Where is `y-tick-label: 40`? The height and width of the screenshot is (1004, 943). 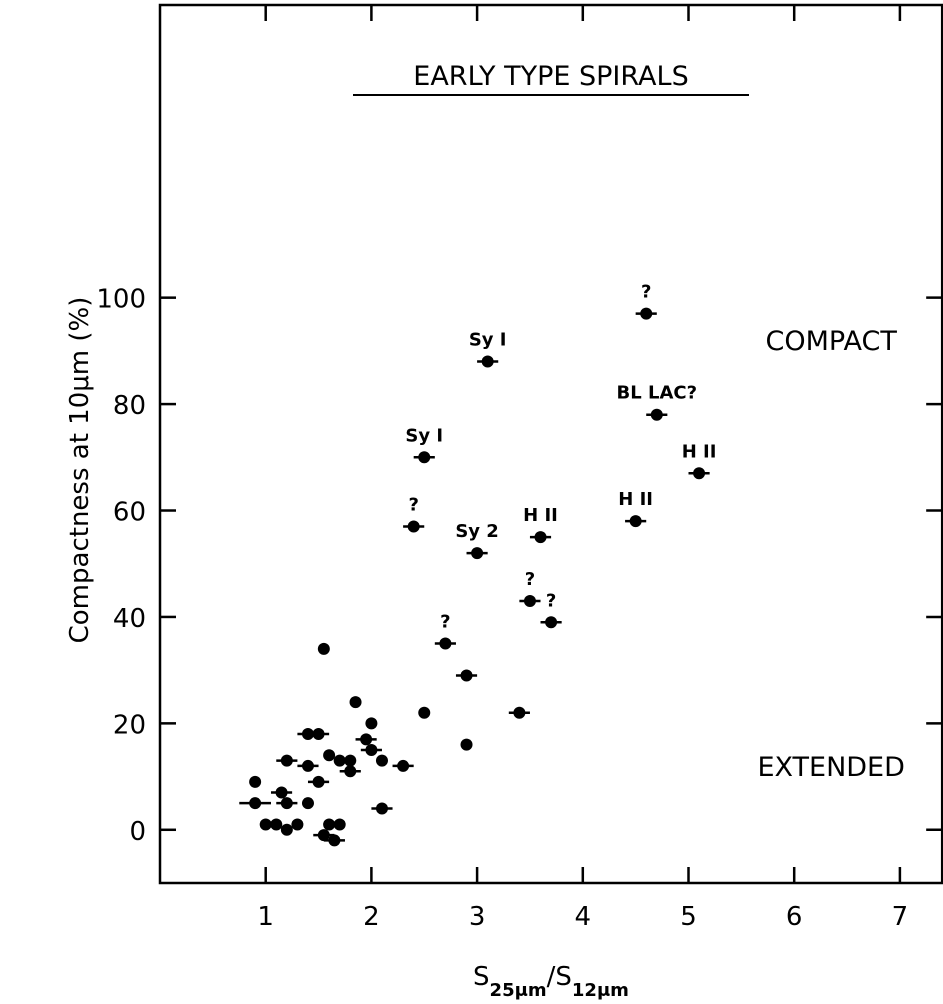
y-tick-label: 40 is located at coordinates (129, 619).